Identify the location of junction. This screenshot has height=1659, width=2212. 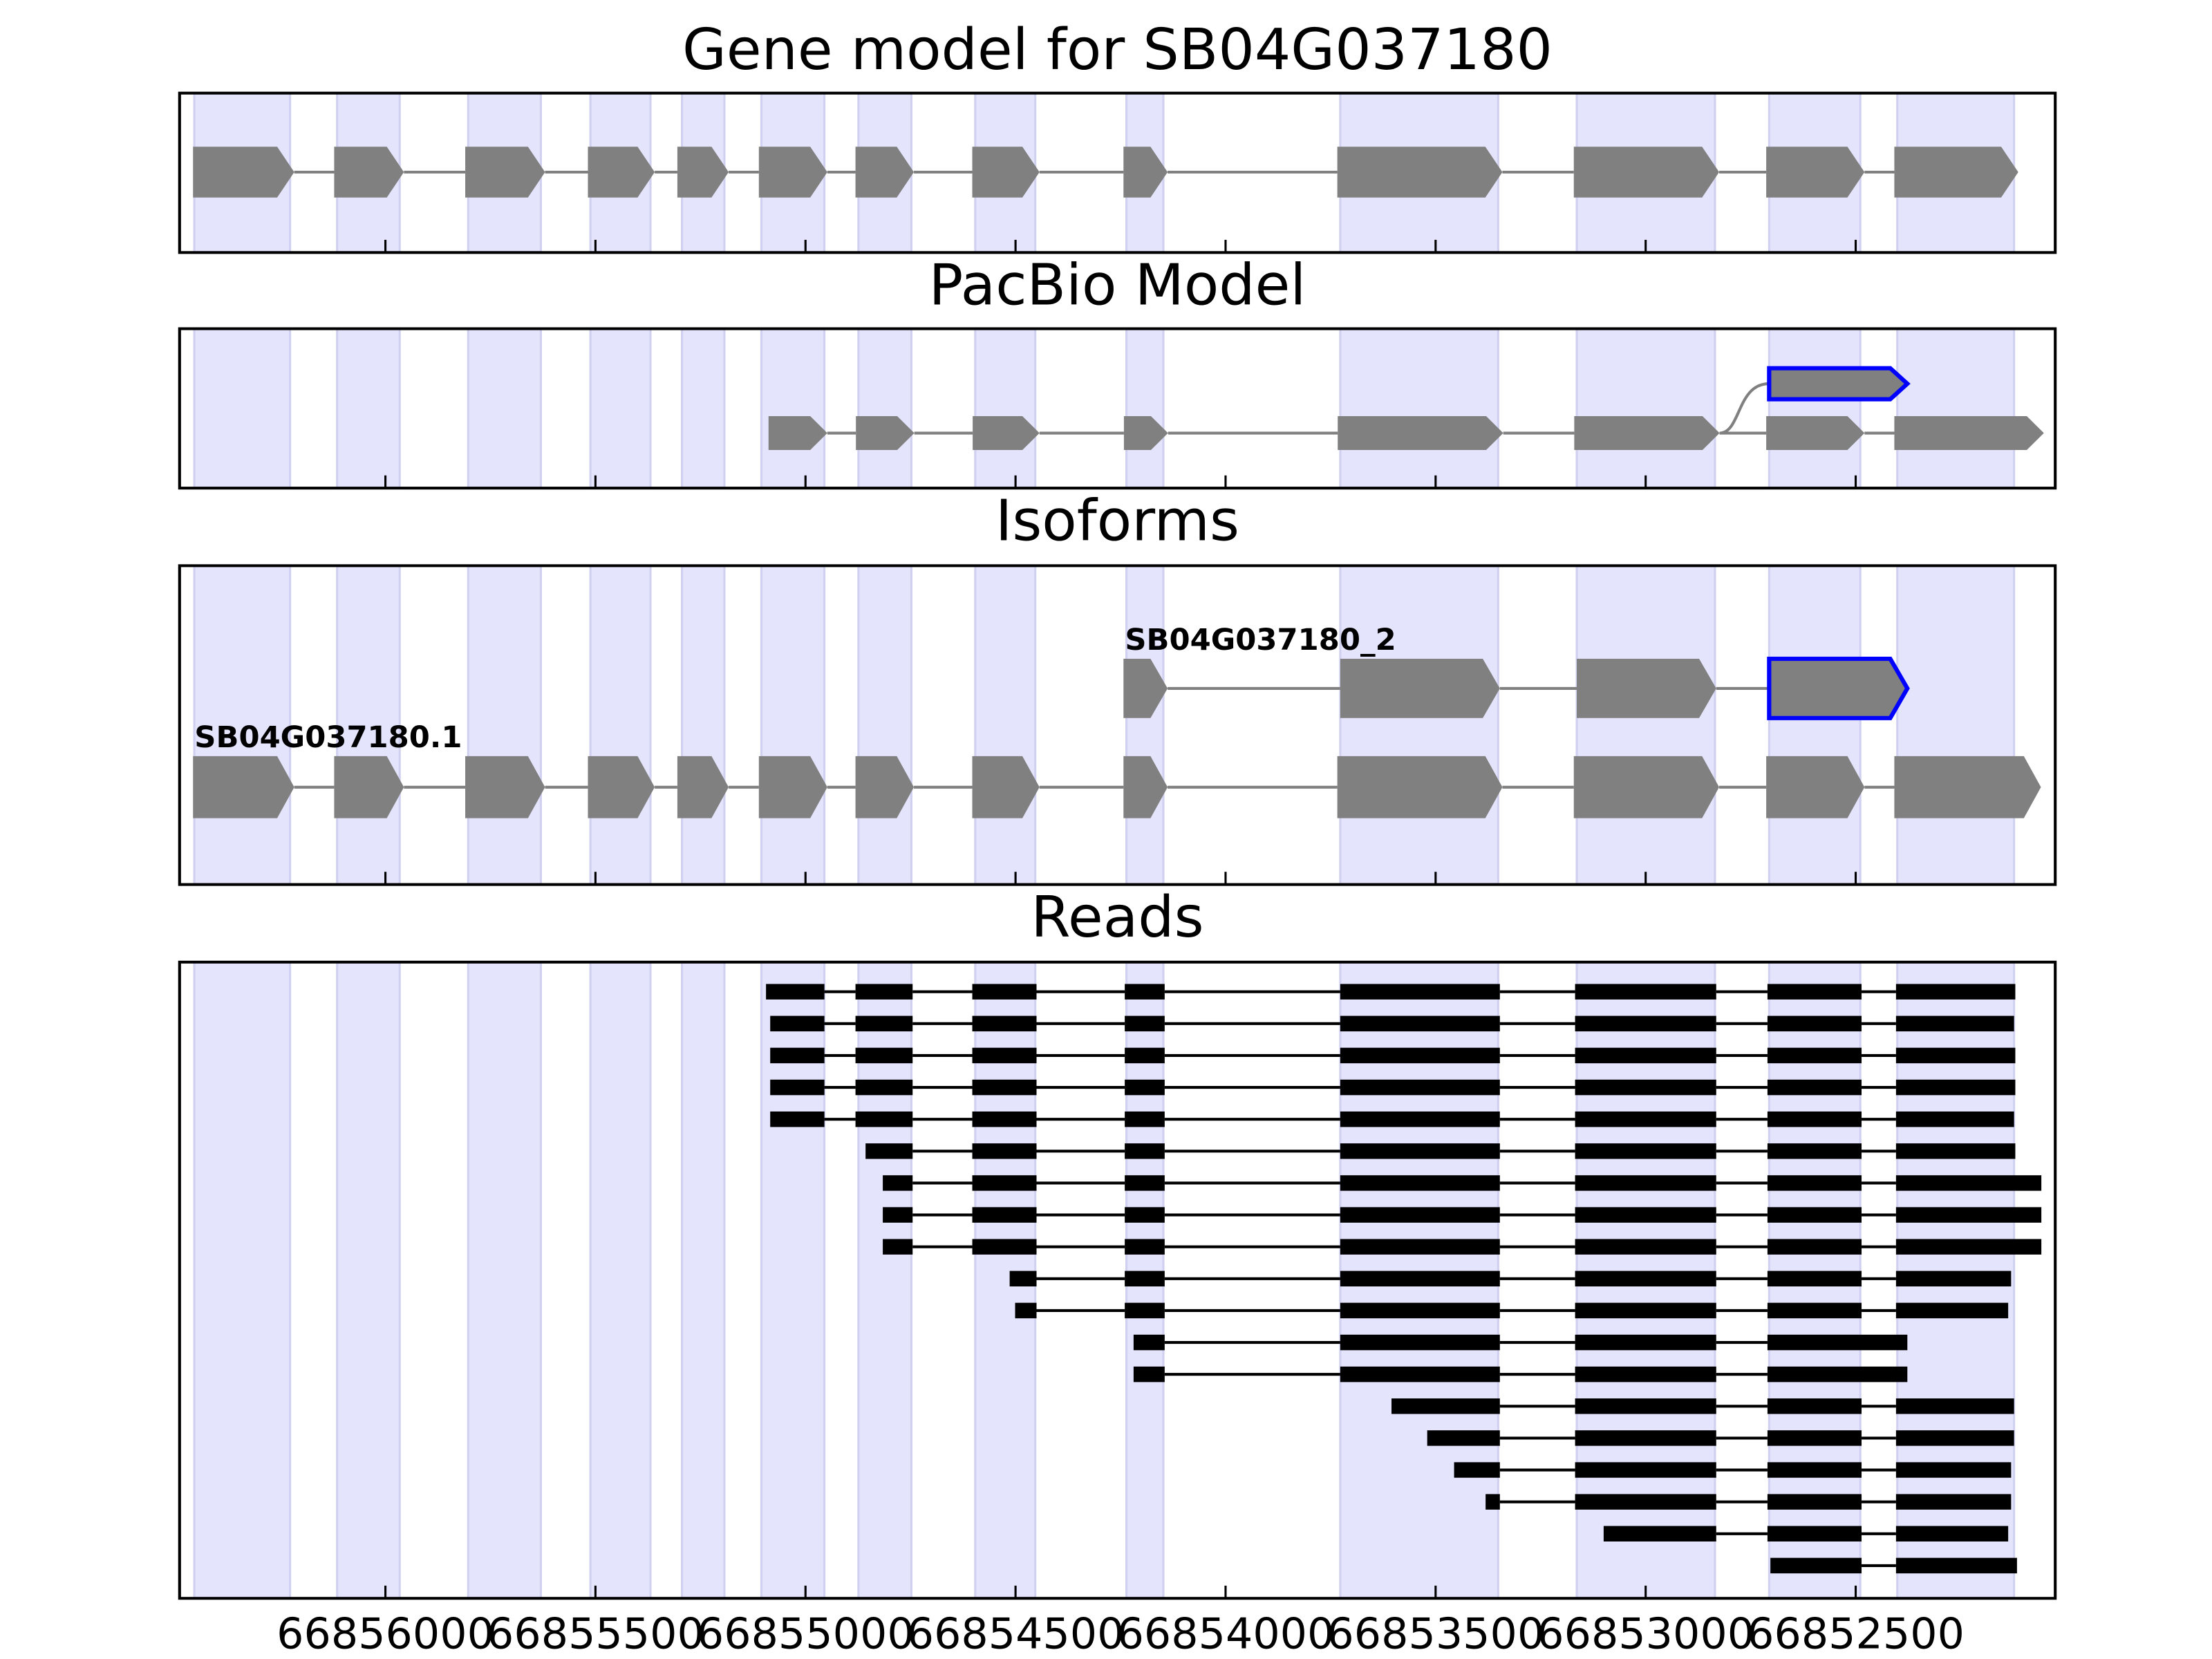
(1745, 408).